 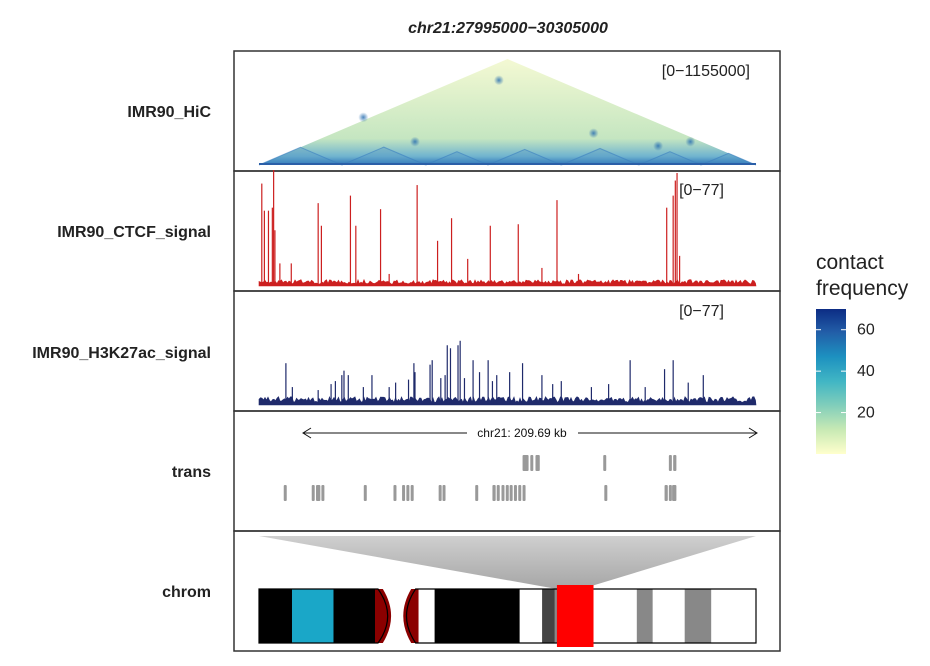 I want to click on track-label-h3k27ac: IMR90_H3K27ac_signal, so click(x=121, y=353).